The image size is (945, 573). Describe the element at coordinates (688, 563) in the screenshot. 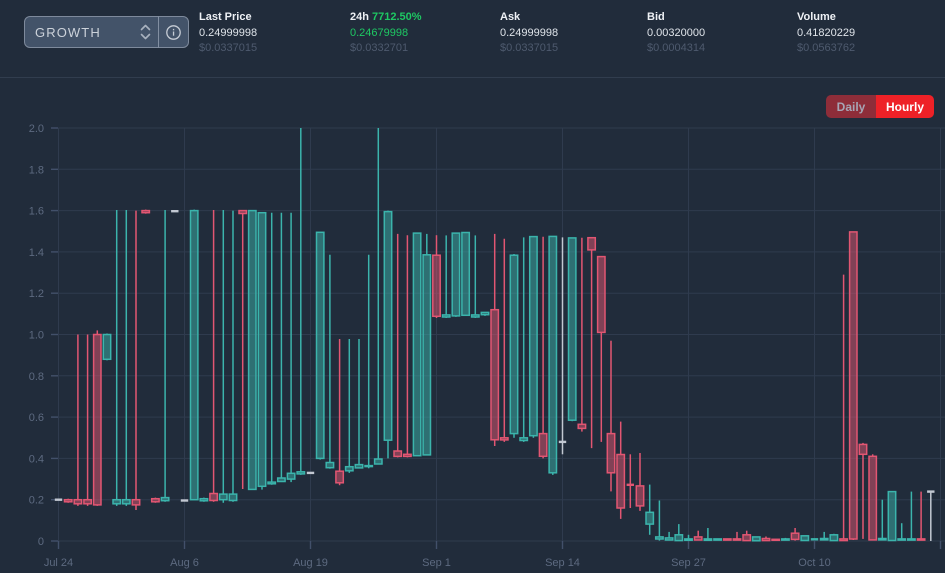

I see `svg-text: Sep 27` at that location.